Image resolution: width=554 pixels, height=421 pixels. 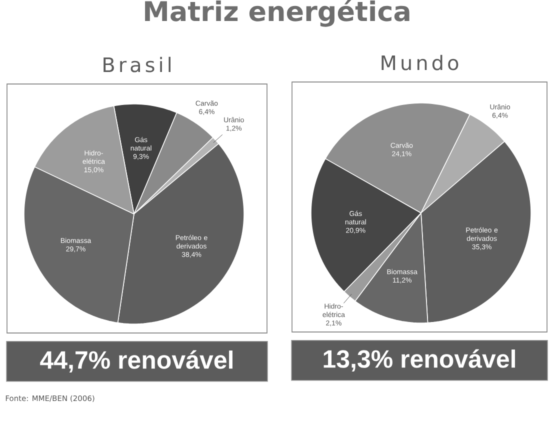 I want to click on chart-title: Brasil, so click(x=137, y=64).